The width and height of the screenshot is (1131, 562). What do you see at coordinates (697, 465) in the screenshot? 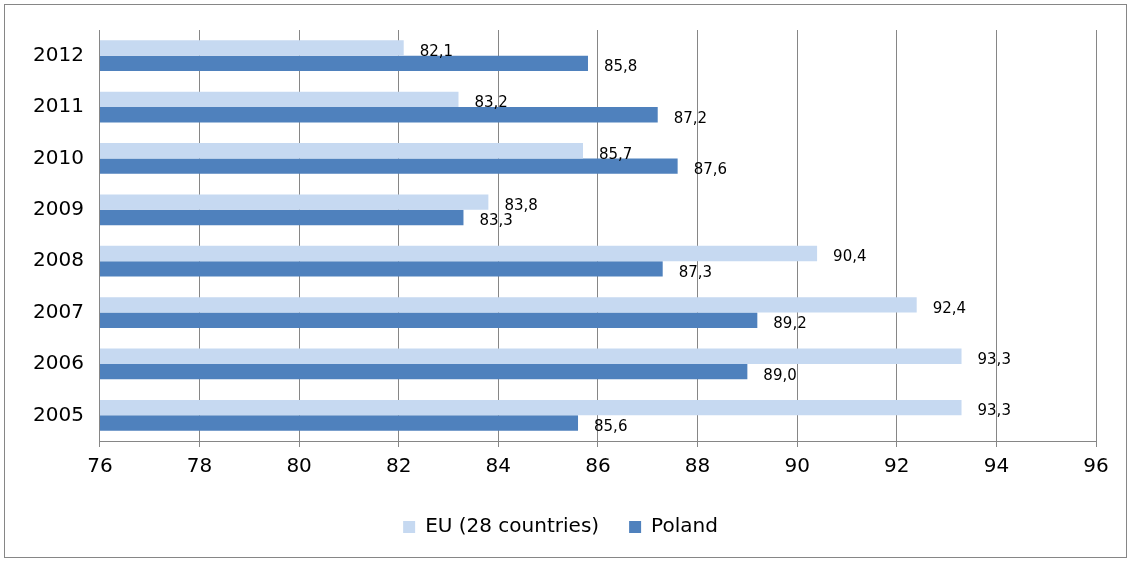
I see `x-tick-label: 88` at bounding box center [697, 465].